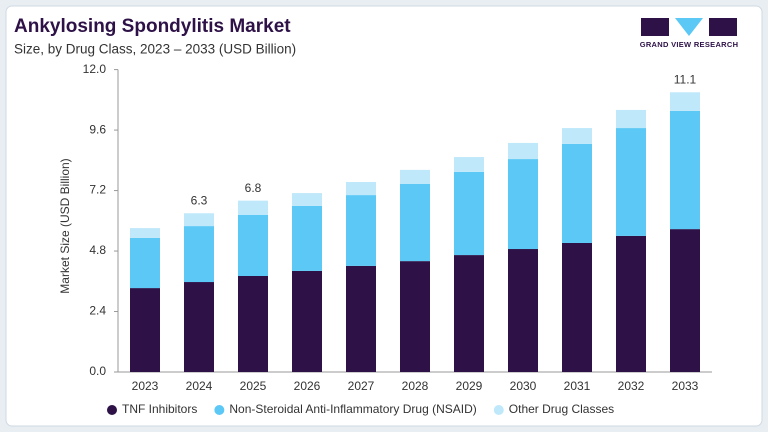  What do you see at coordinates (199, 386) in the screenshot?
I see `x-tick-label: 2024` at bounding box center [199, 386].